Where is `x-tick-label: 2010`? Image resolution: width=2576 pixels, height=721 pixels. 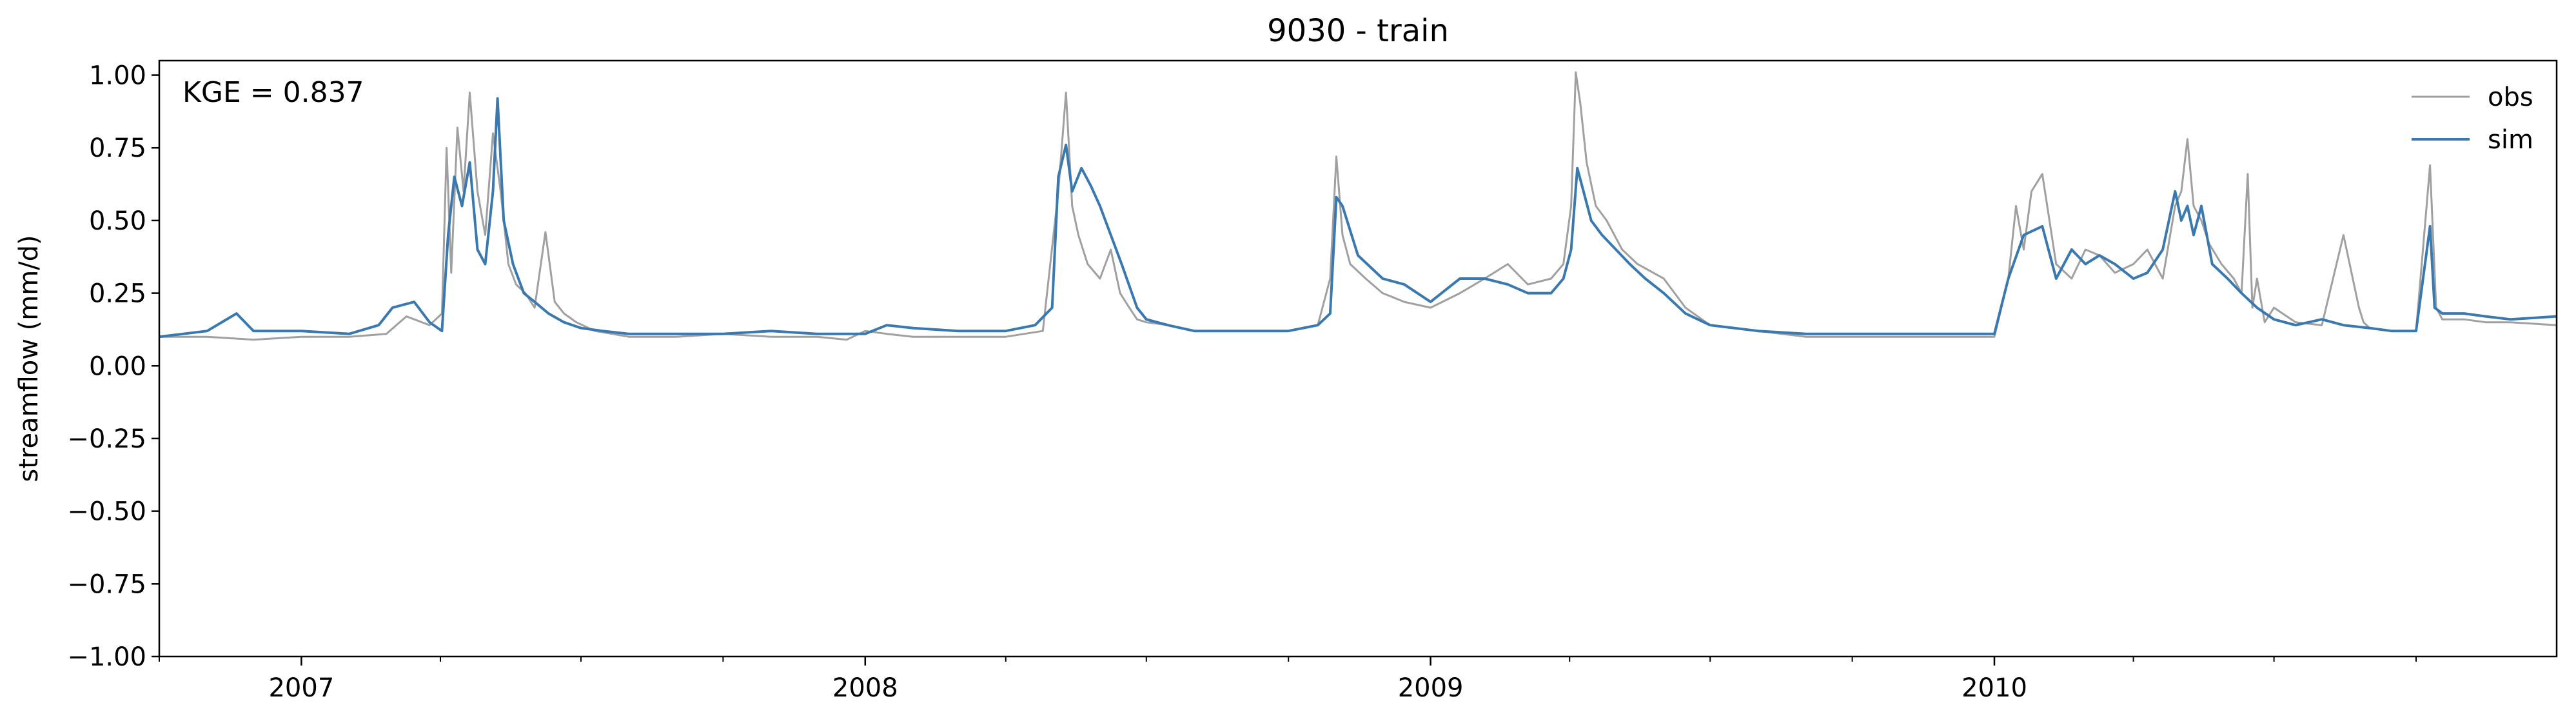 x-tick-label: 2010 is located at coordinates (1994, 688).